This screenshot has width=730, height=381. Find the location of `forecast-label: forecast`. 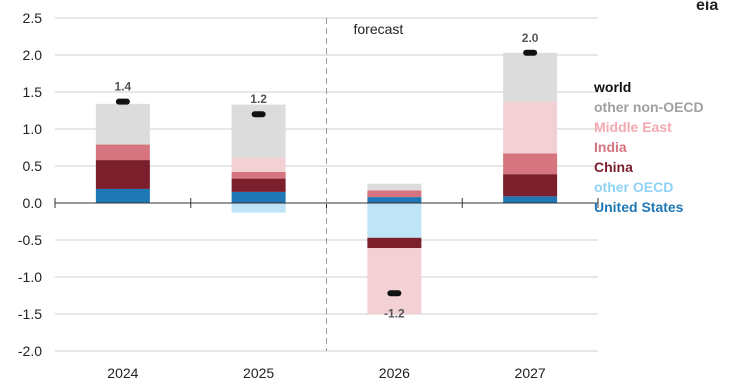

forecast-label: forecast is located at coordinates (379, 29).